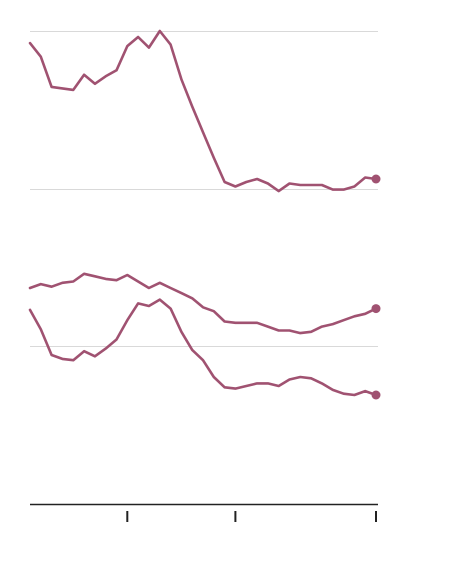 The height and width of the screenshot is (568, 474). Describe the element at coordinates (251, 516) in the screenshot. I see `x-axis-ticks` at that location.